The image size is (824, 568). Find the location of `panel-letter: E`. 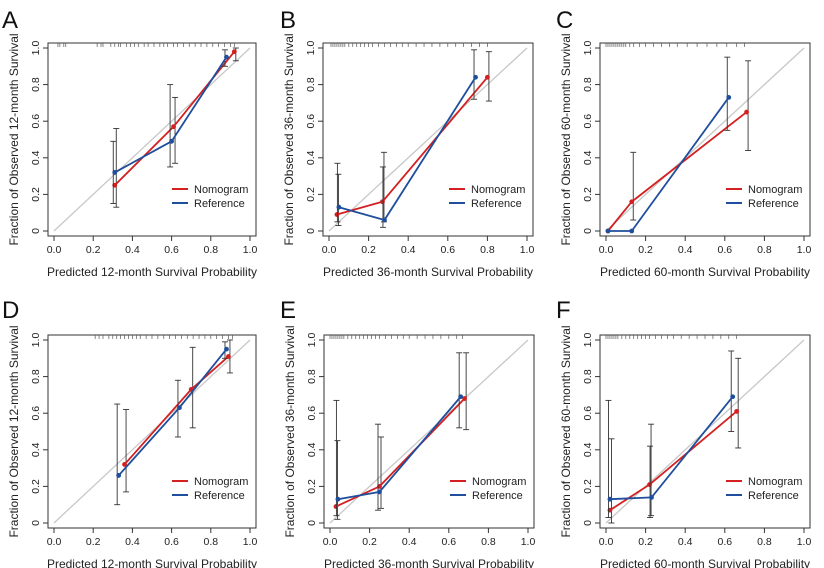

panel-letter: E is located at coordinates (288, 310).